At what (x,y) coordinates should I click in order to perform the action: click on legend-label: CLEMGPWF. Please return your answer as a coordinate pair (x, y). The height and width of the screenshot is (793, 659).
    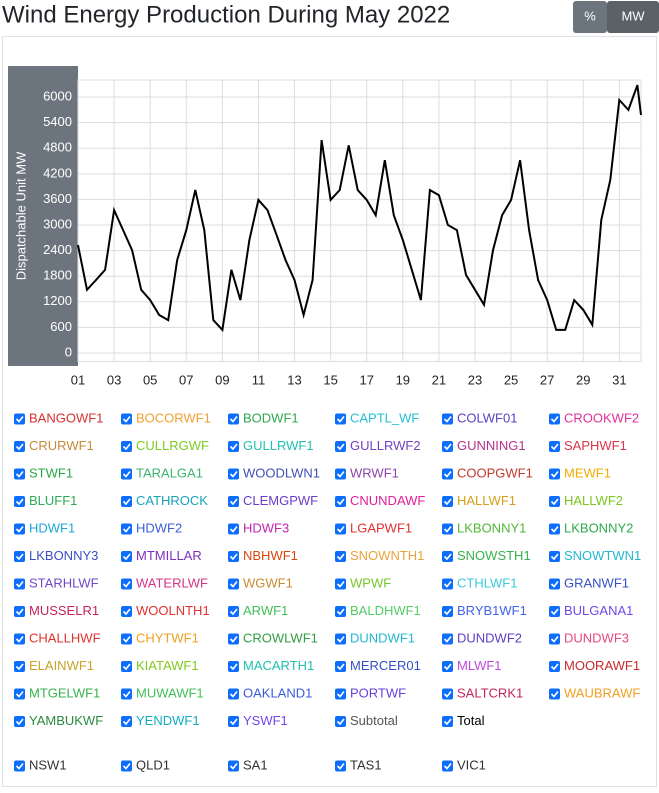
    Looking at the image, I should click on (280, 500).